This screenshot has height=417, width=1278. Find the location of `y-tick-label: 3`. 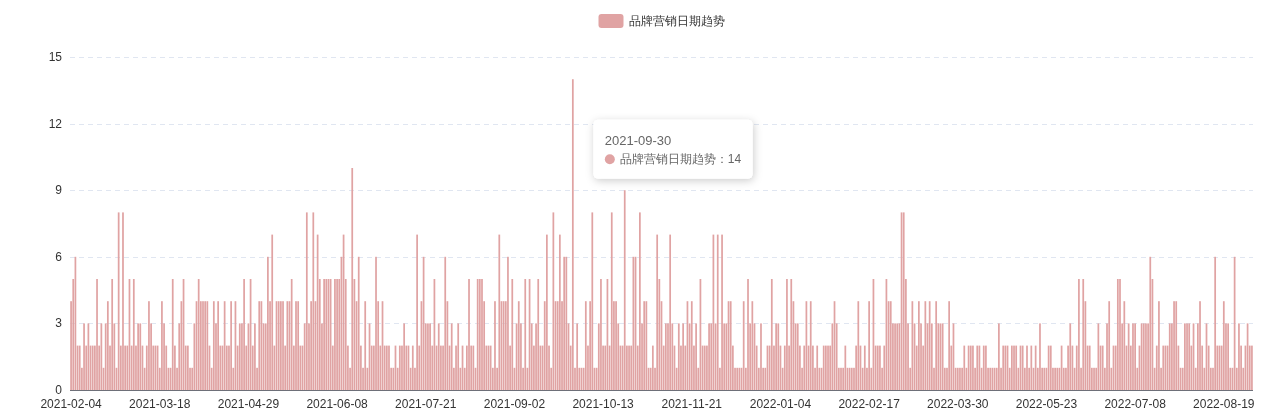

y-tick-label: 3 is located at coordinates (59, 323).